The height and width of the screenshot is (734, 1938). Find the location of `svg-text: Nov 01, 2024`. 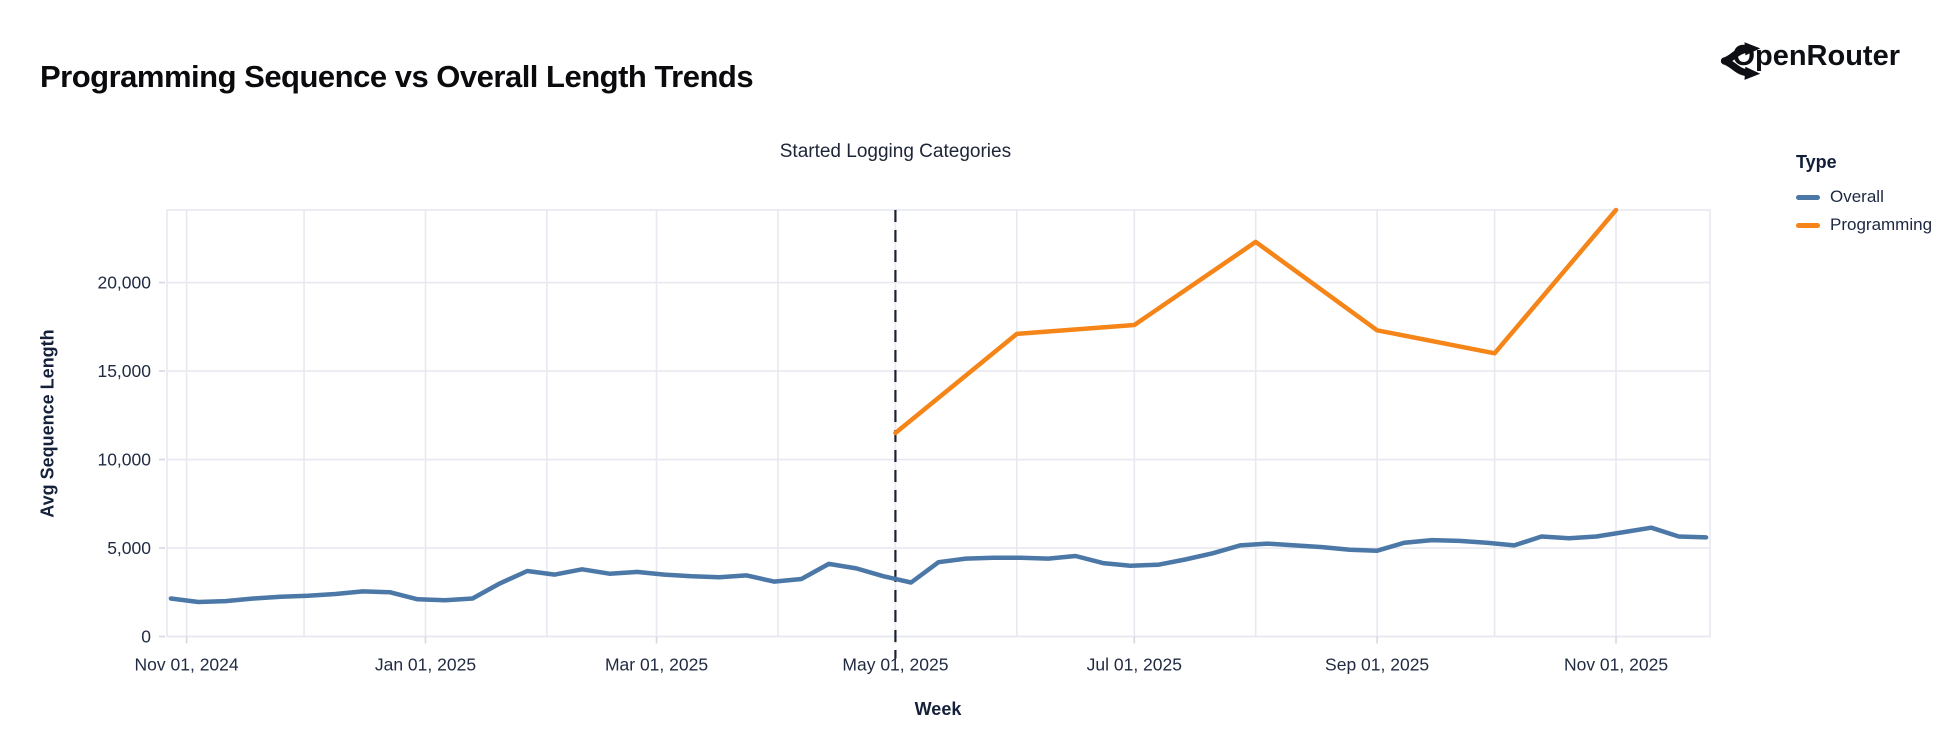

svg-text: Nov 01, 2024 is located at coordinates (187, 665).